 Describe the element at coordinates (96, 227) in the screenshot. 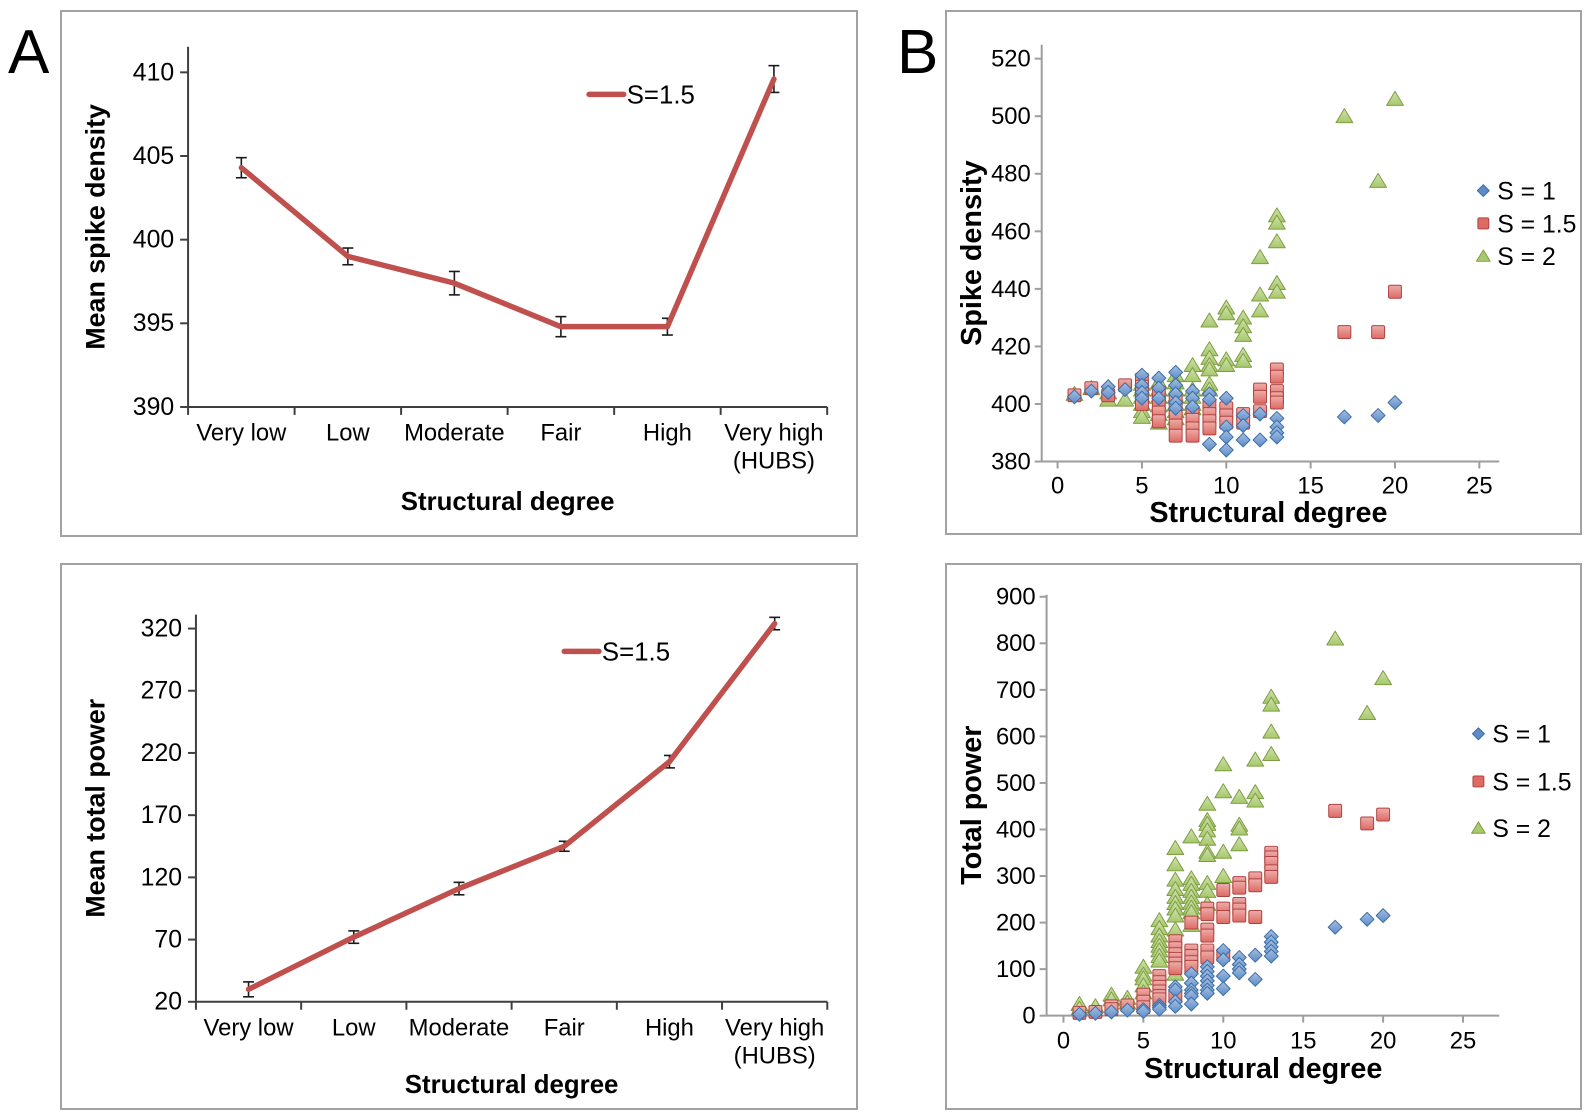

I see `svg-text: Mean spike density` at that location.